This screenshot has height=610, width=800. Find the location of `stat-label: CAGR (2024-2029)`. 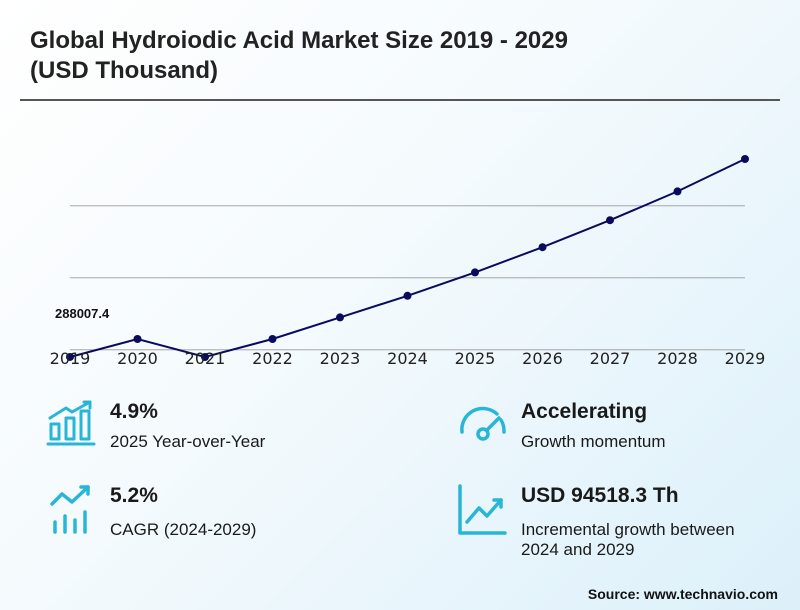

stat-label: CAGR (2024-2029) is located at coordinates (183, 529).